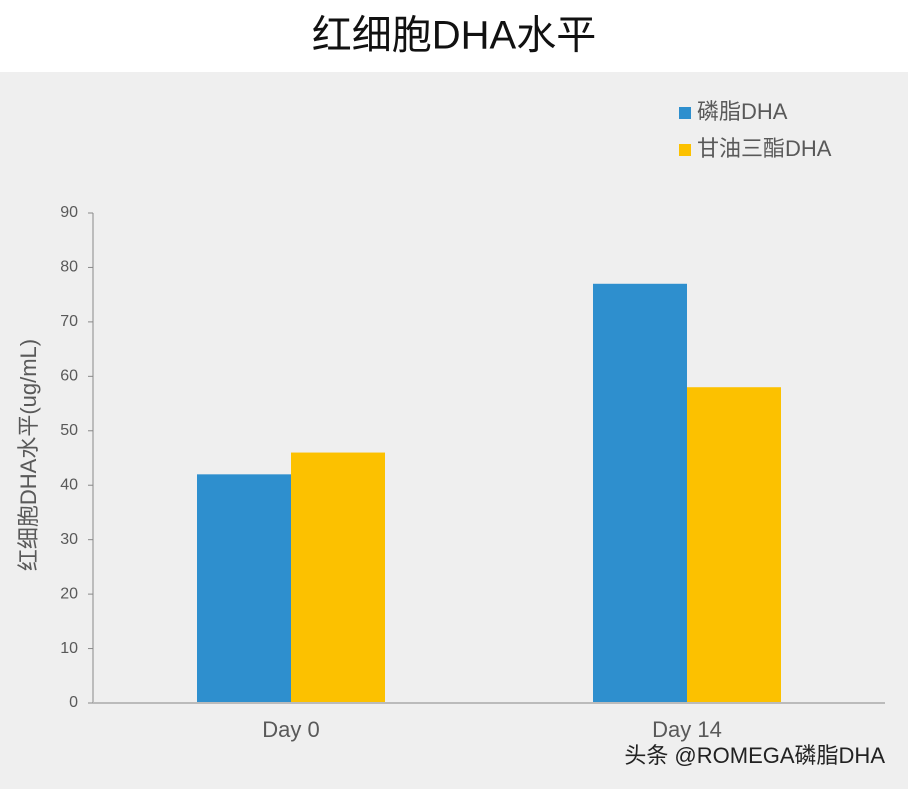 This screenshot has height=789, width=908. Describe the element at coordinates (28, 455) in the screenshot. I see `y-axis-label: 红细胞DHA水平(ug/mL)` at that location.